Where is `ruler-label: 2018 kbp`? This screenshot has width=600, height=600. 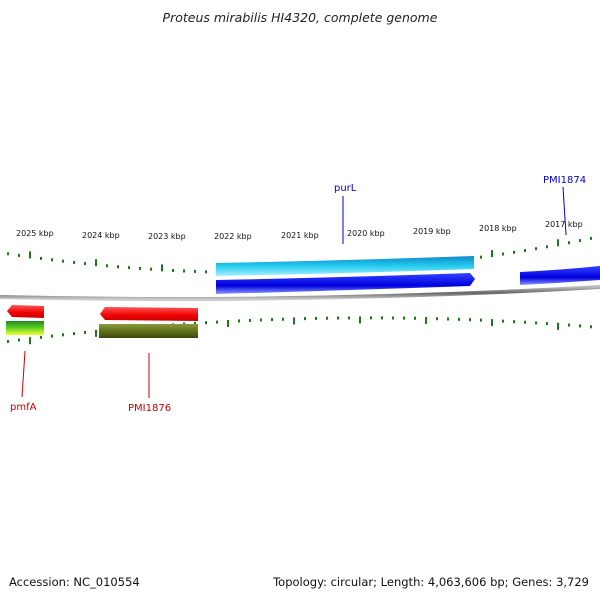
ruler-label: 2018 kbp is located at coordinates (498, 228).